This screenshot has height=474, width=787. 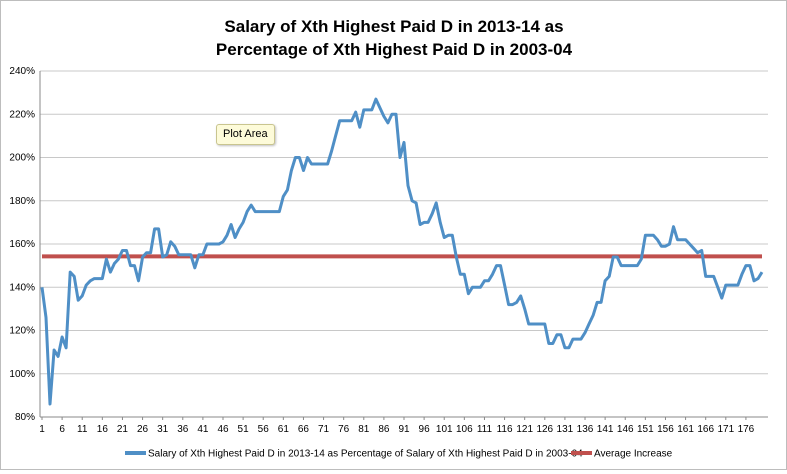 What do you see at coordinates (42, 429) in the screenshot?
I see `x-tick-label: 1` at bounding box center [42, 429].